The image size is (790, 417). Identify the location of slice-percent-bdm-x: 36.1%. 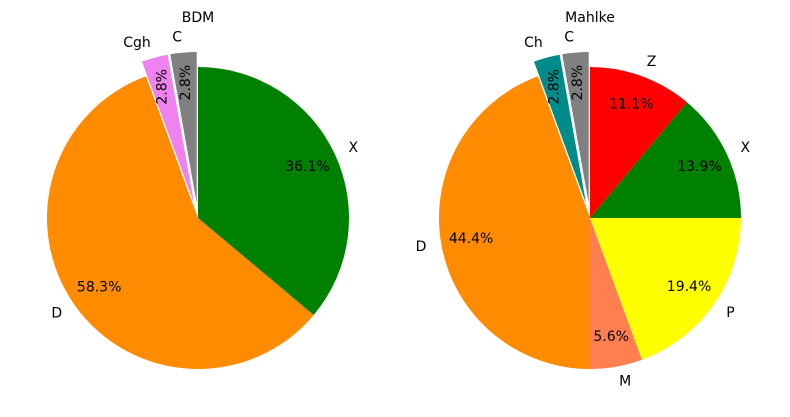
(307, 167).